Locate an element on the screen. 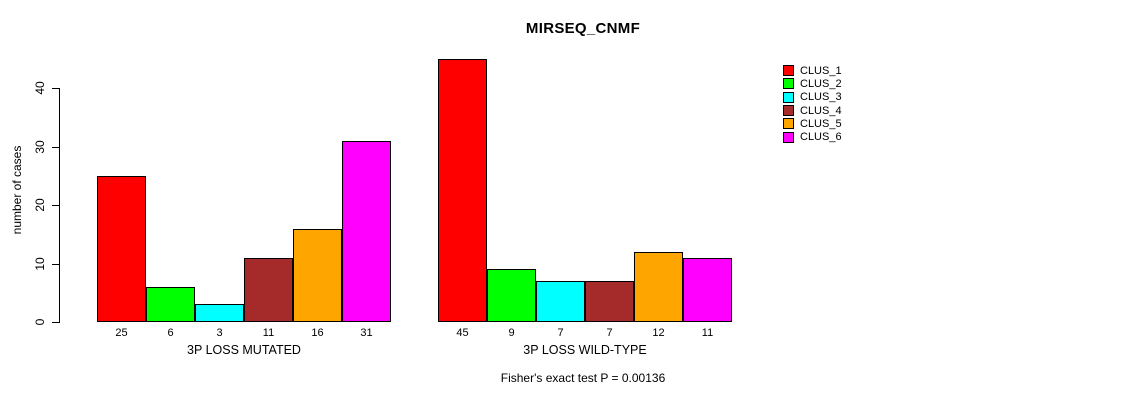 The image size is (1140, 400). legend-item: CLUS_2 is located at coordinates (812, 83).